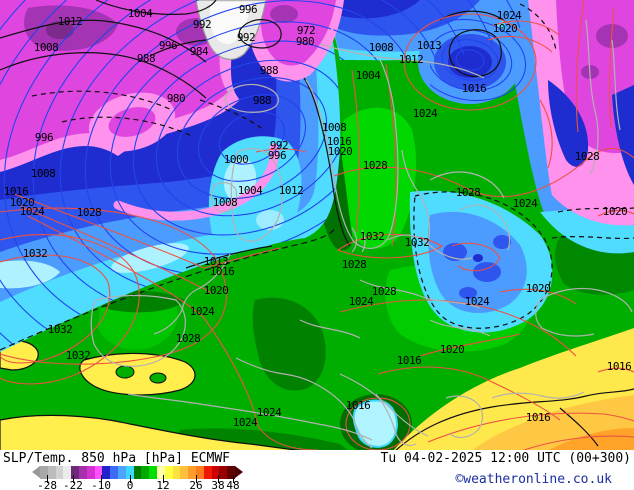 This screenshot has width=634, height=490. What do you see at coordinates (101, 484) in the screenshot?
I see `colorbar-tick-label: -10` at bounding box center [101, 484].